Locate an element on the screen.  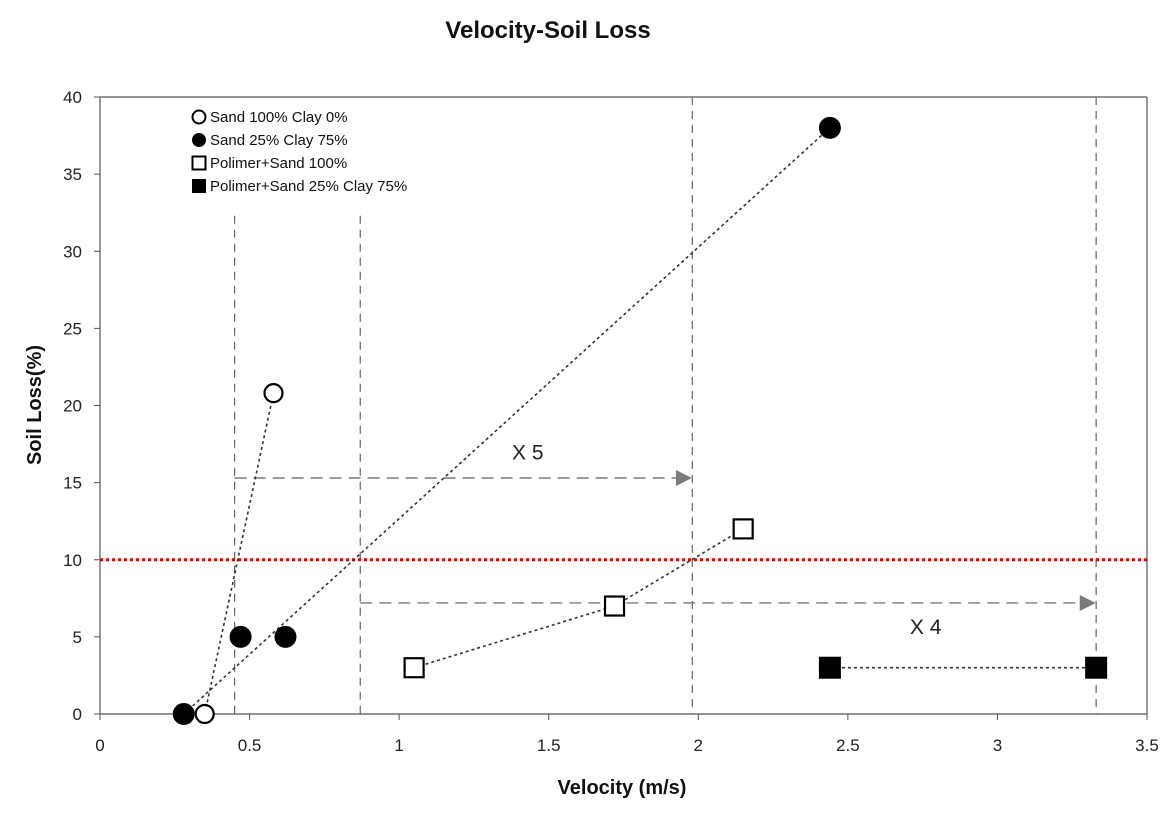
x-tick-label: 3.5 is located at coordinates (1147, 745).